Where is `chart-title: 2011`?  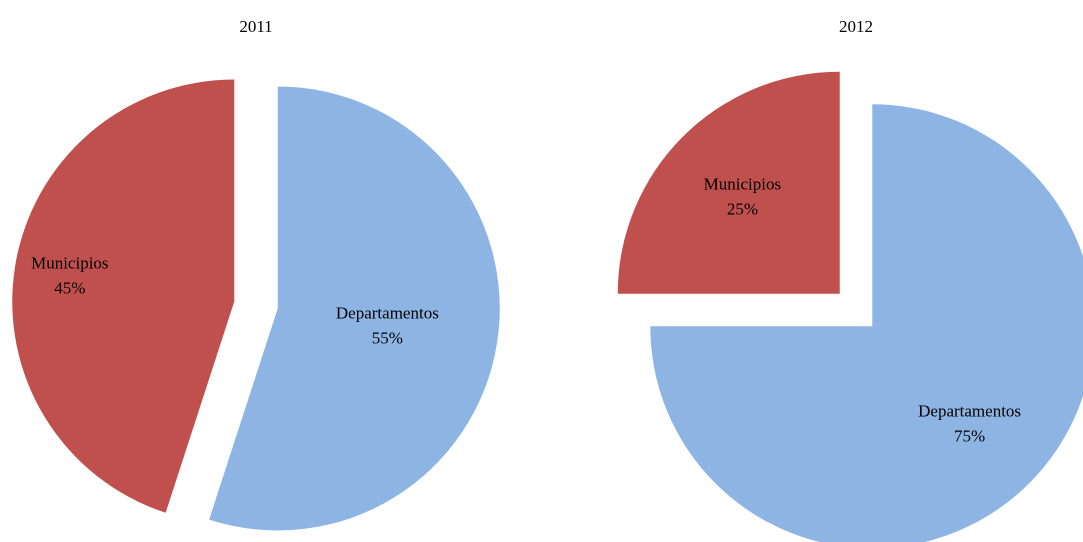 chart-title: 2011 is located at coordinates (255, 26).